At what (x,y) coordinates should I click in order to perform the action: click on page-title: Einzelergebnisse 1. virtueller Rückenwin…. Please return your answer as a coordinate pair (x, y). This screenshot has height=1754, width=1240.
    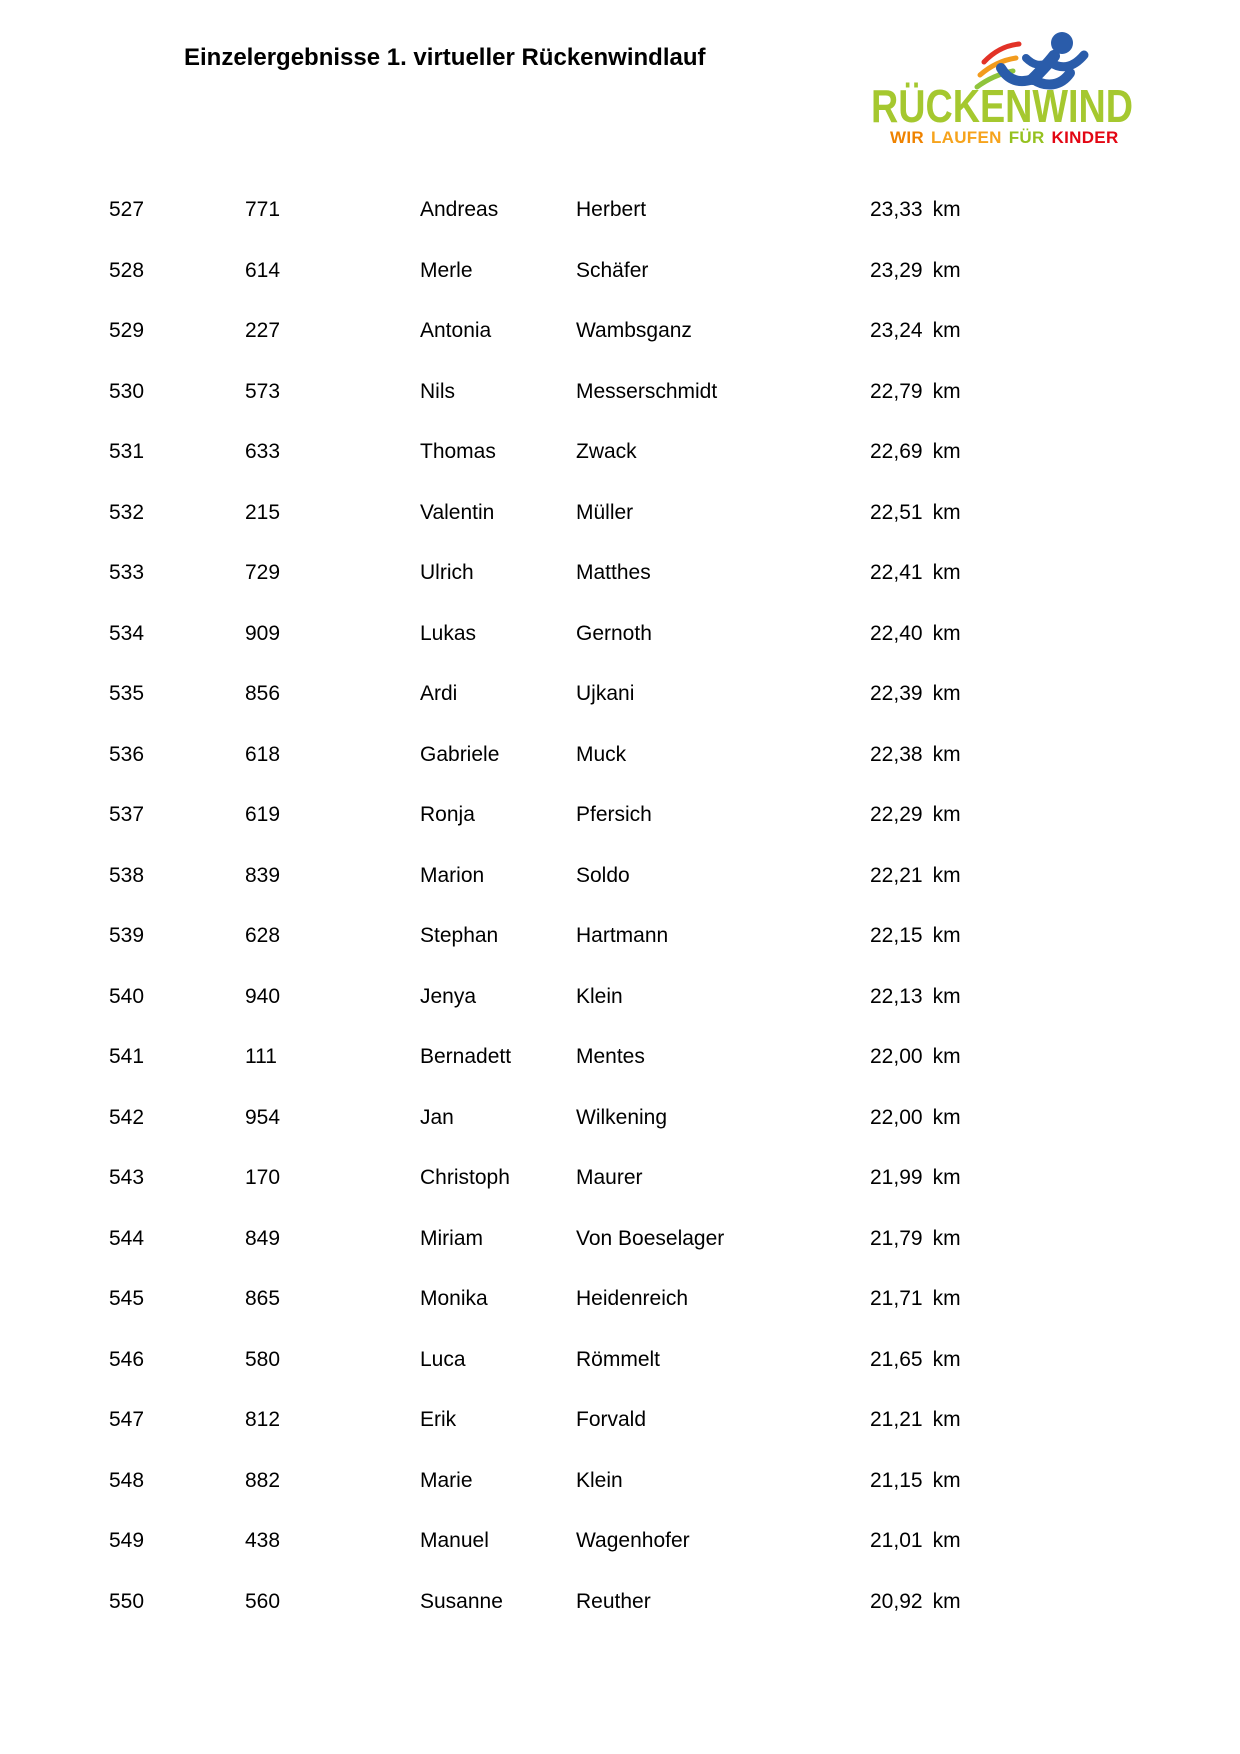
    Looking at the image, I should click on (445, 57).